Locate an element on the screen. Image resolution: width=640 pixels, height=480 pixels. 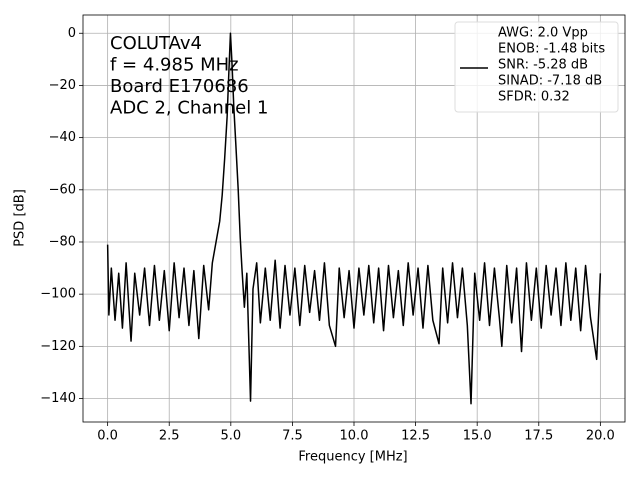
legend-box is located at coordinates (536, 67).